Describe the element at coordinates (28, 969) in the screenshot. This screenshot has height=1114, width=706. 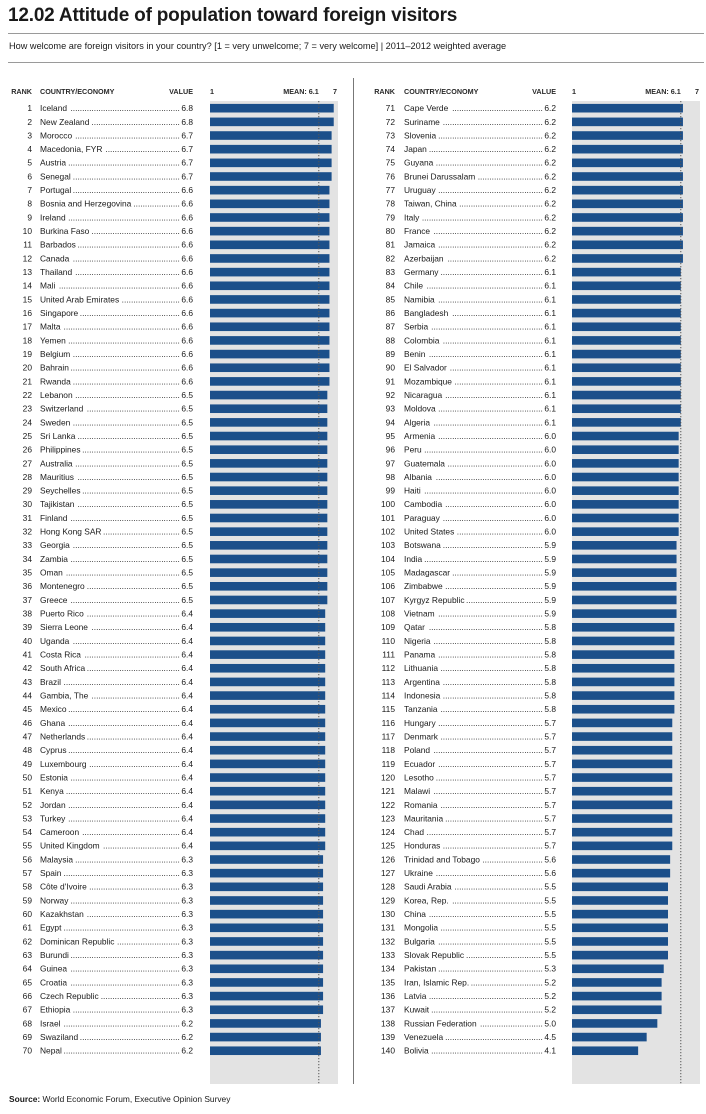
I see `rank-label: 64` at that location.